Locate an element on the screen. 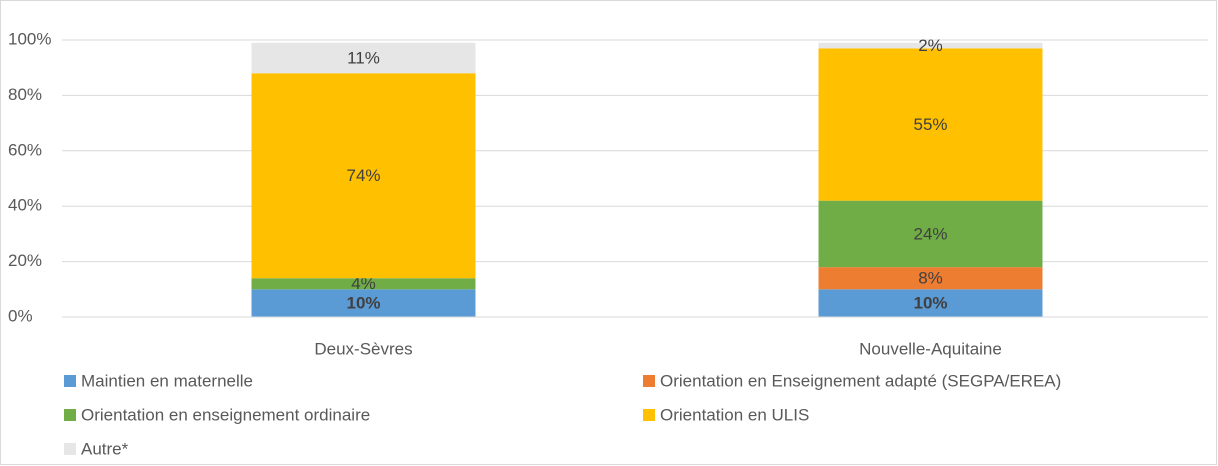 This screenshot has width=1218, height=466. data-label: 11% is located at coordinates (363, 57).